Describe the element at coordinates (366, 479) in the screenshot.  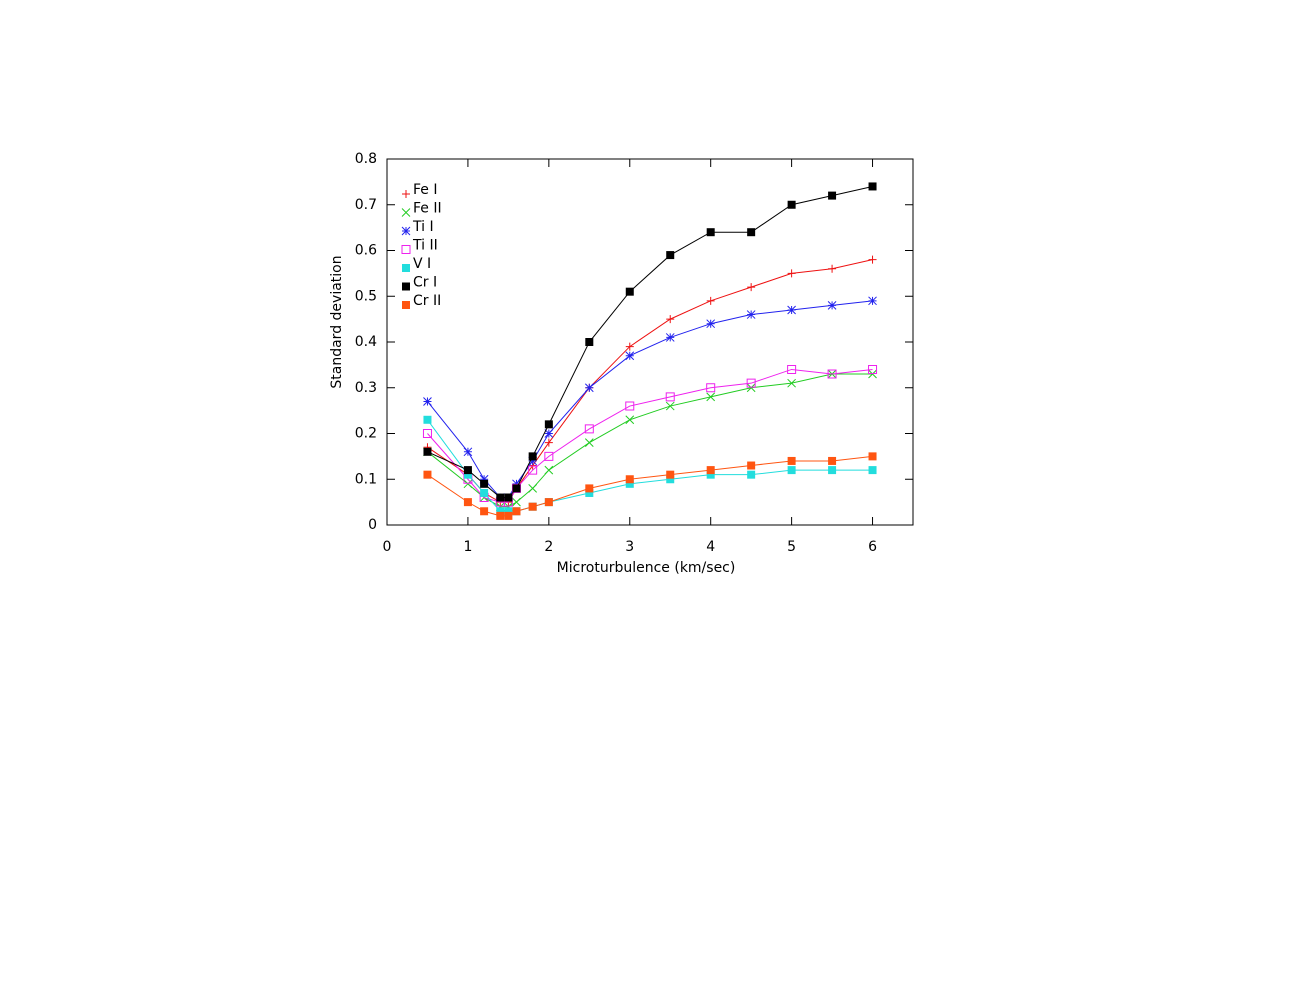
I see `y-tick-label: 0.1` at that location.